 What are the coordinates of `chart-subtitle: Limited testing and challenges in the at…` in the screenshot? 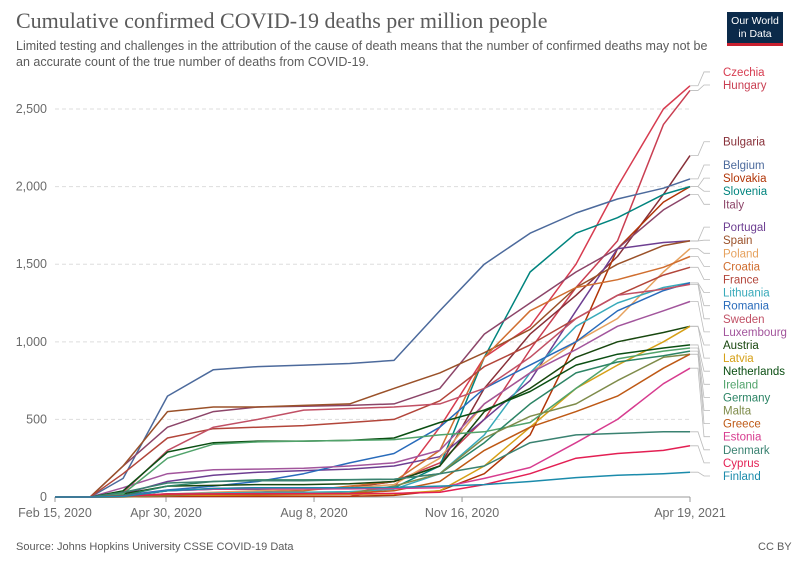 It's located at (362, 54).